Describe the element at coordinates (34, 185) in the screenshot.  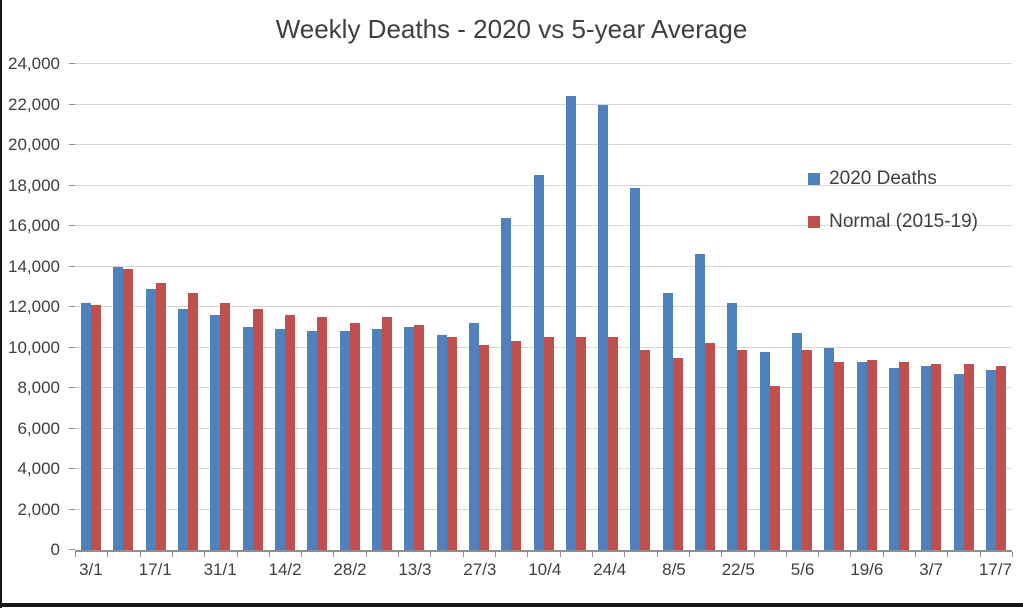
I see `y-axis-label: 18,000` at that location.